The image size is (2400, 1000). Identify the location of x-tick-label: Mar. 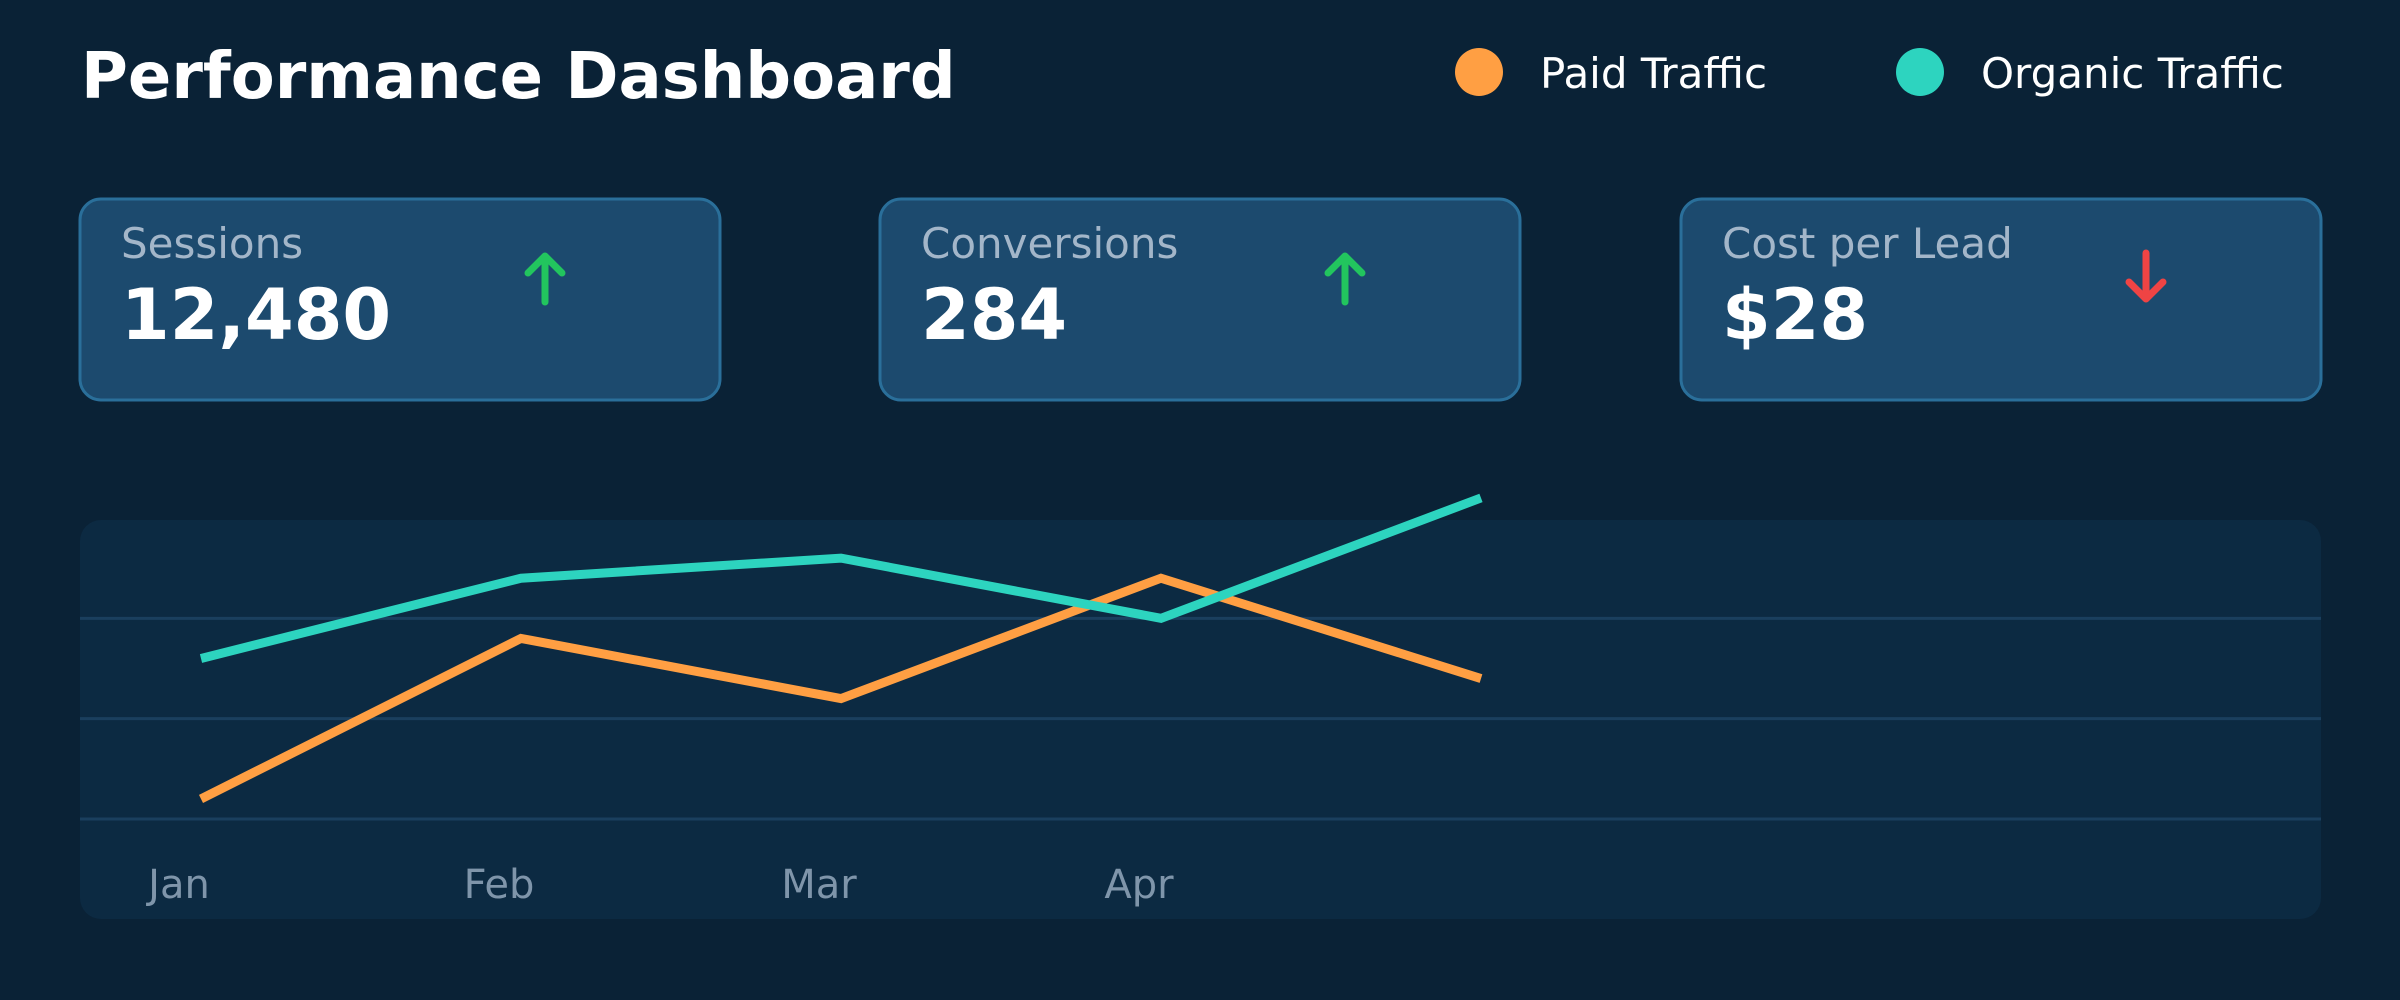
(819, 885).